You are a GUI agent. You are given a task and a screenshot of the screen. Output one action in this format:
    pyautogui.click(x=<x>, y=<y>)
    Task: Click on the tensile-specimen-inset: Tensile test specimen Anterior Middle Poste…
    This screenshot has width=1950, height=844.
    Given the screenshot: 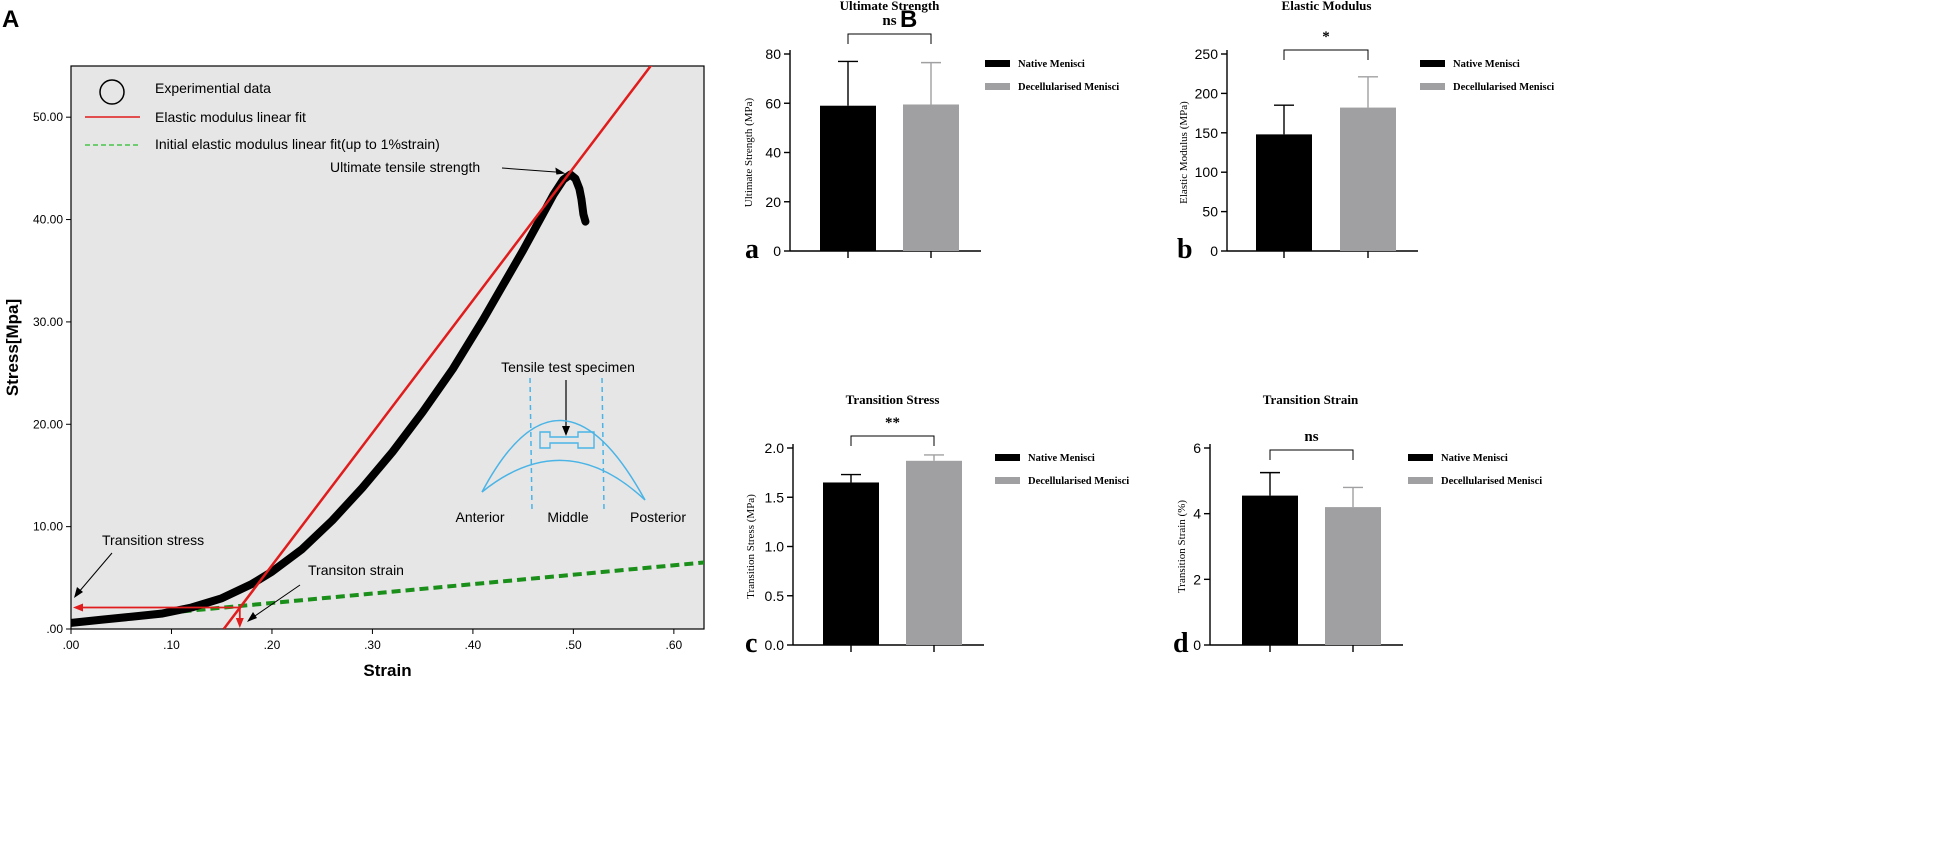 What is the action you would take?
    pyautogui.click(x=570, y=442)
    